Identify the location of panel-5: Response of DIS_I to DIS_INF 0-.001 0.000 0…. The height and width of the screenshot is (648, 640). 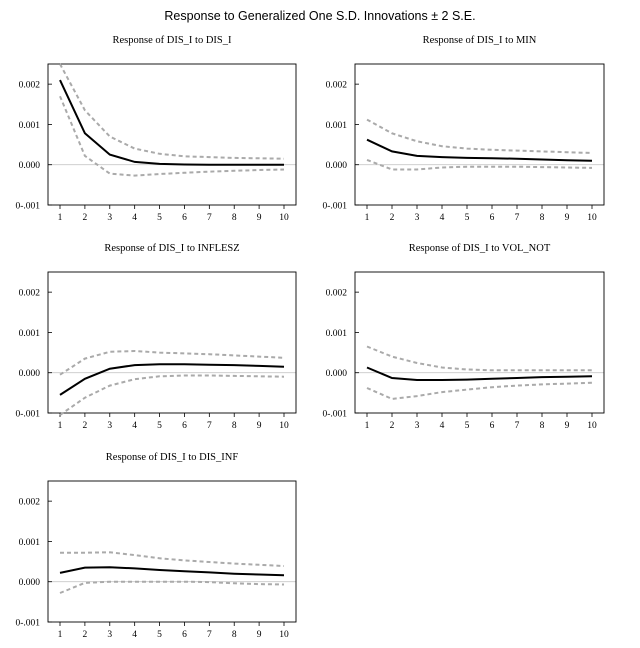
(156, 546).